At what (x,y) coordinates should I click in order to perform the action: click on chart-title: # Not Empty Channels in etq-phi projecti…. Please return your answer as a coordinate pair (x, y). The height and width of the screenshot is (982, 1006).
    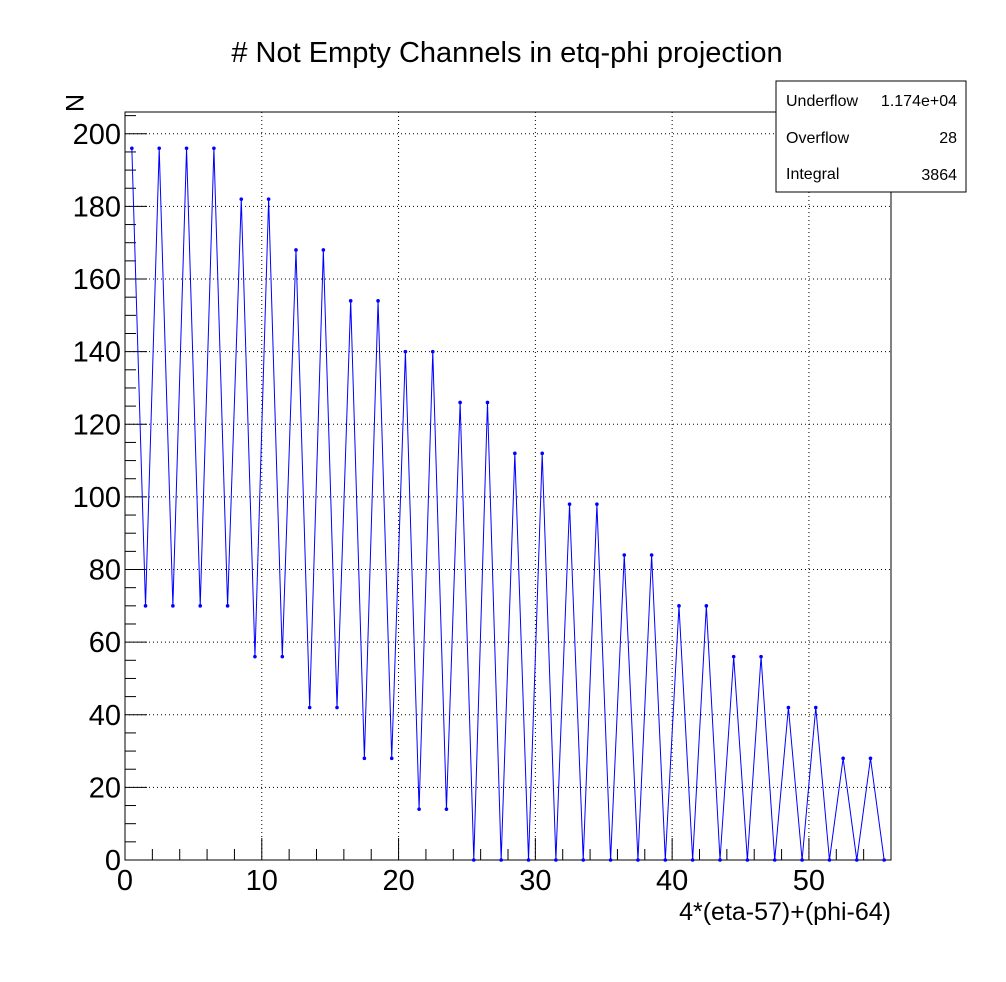
    Looking at the image, I should click on (506, 53).